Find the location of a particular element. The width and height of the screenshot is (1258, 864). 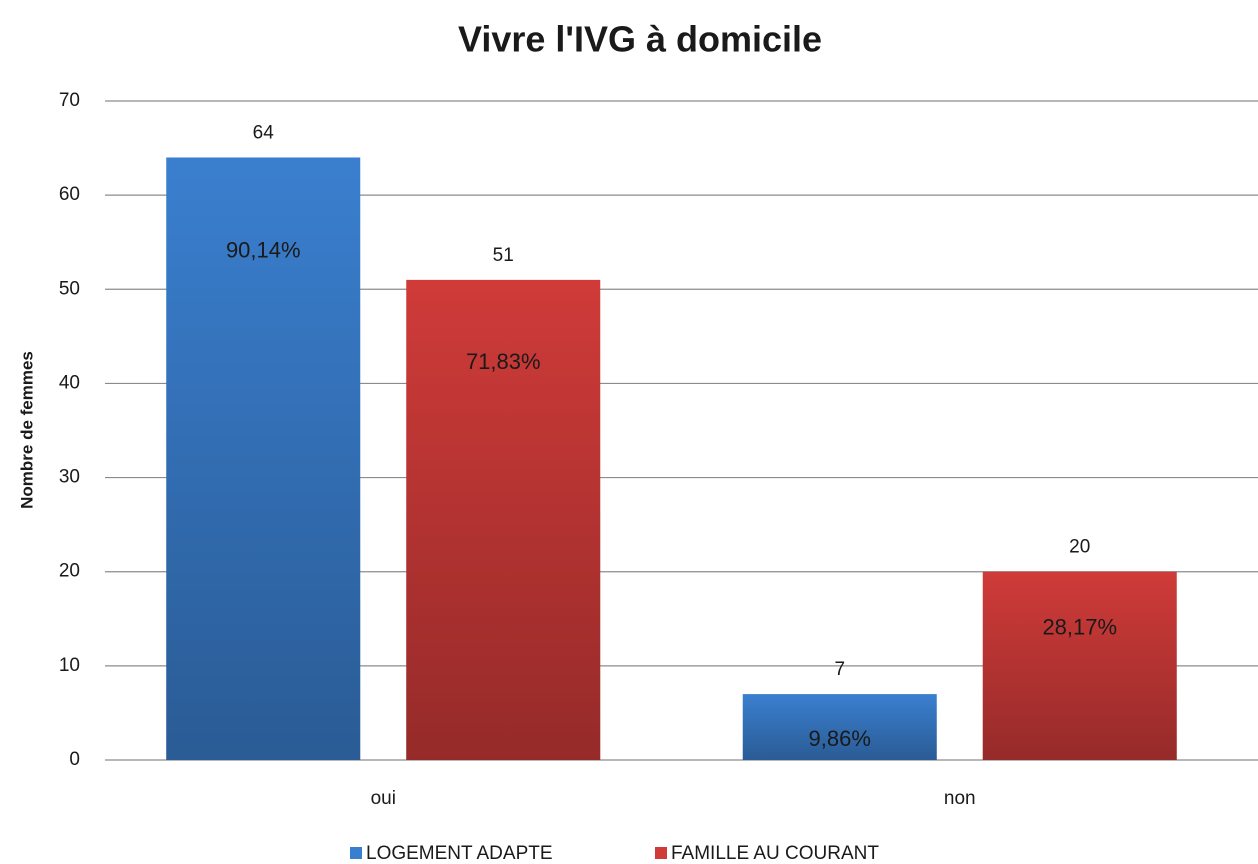

y-tick-label: 0 is located at coordinates (74, 759).